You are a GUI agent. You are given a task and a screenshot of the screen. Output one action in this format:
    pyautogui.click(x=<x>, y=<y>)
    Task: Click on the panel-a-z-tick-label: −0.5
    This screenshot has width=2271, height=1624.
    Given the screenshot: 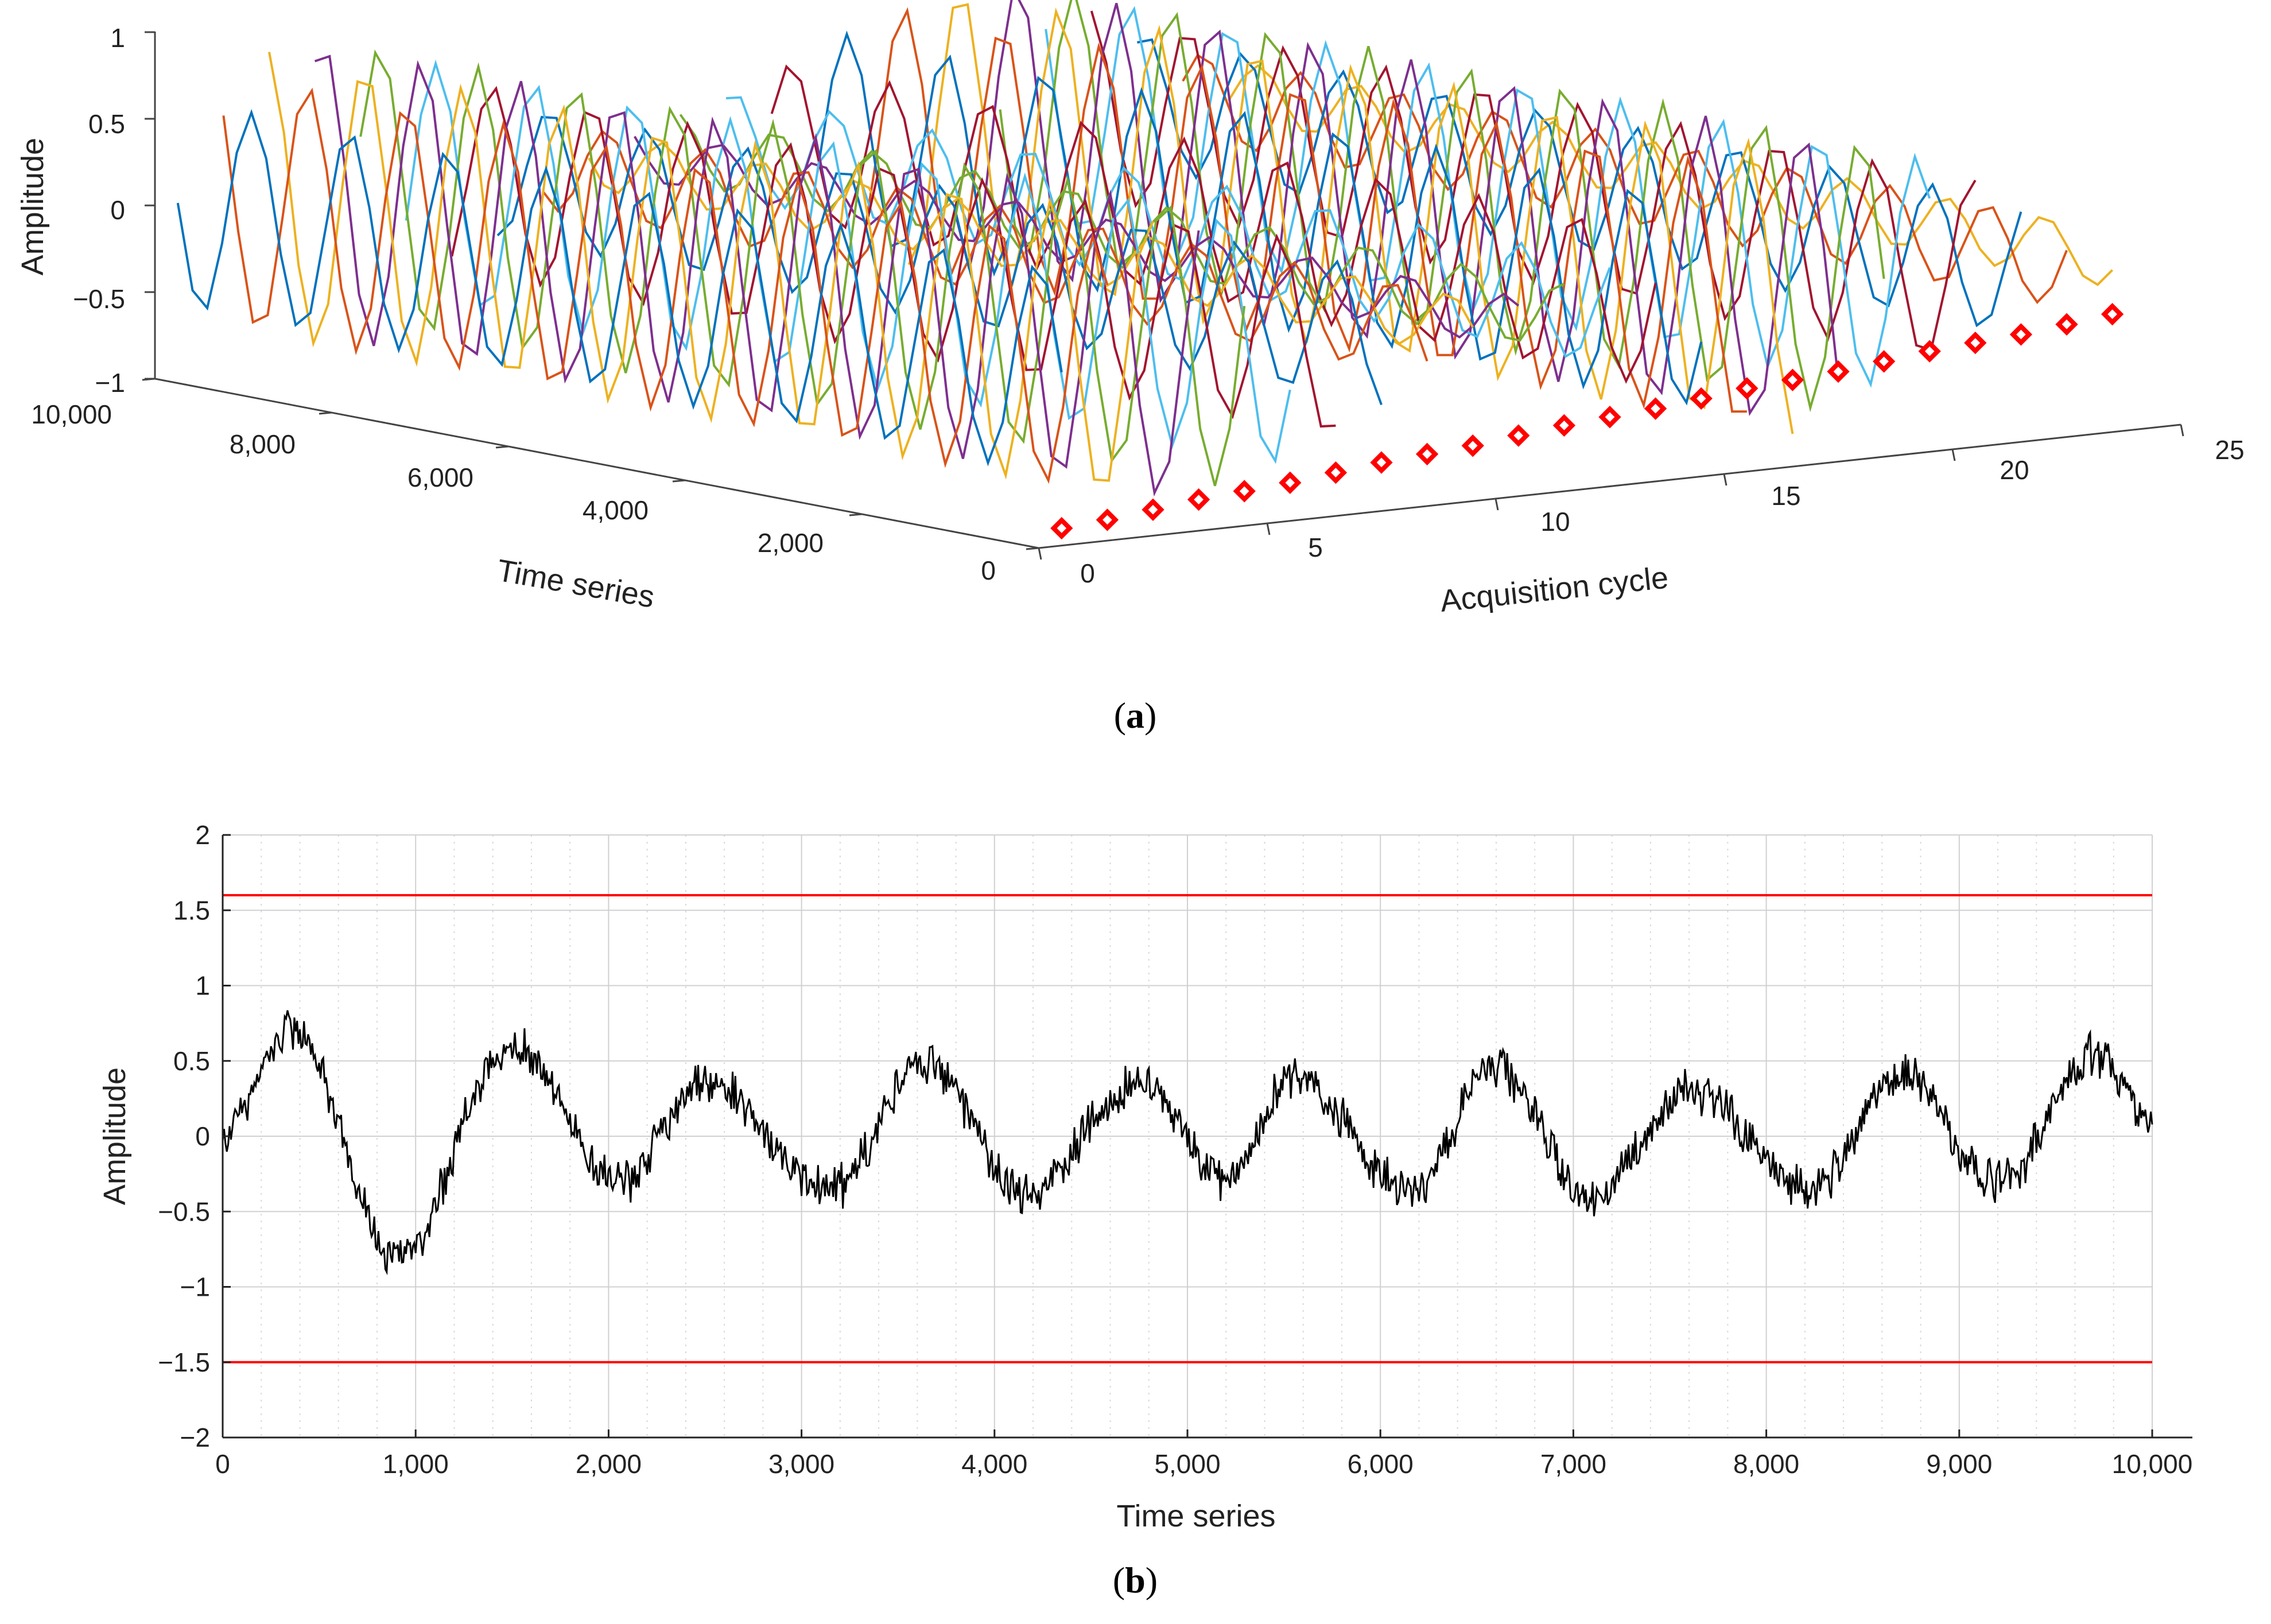 What is the action you would take?
    pyautogui.click(x=99, y=299)
    